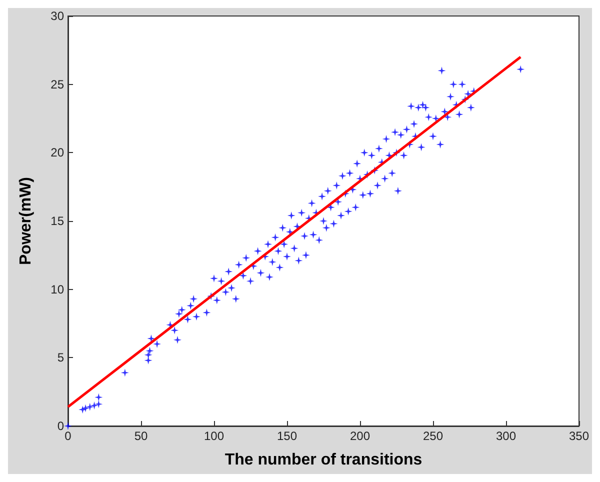 This screenshot has height=482, width=600. I want to click on x-tick-label: 100, so click(214, 436).